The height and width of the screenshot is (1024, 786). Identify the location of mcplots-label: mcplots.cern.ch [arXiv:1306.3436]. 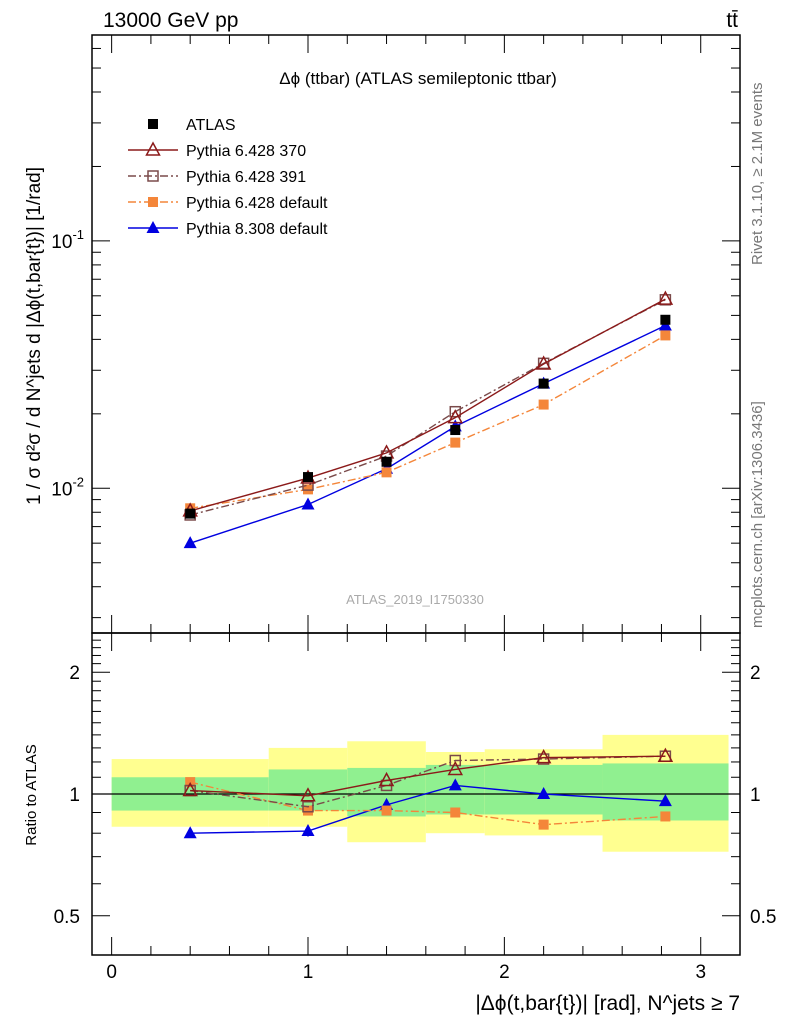
(757, 514).